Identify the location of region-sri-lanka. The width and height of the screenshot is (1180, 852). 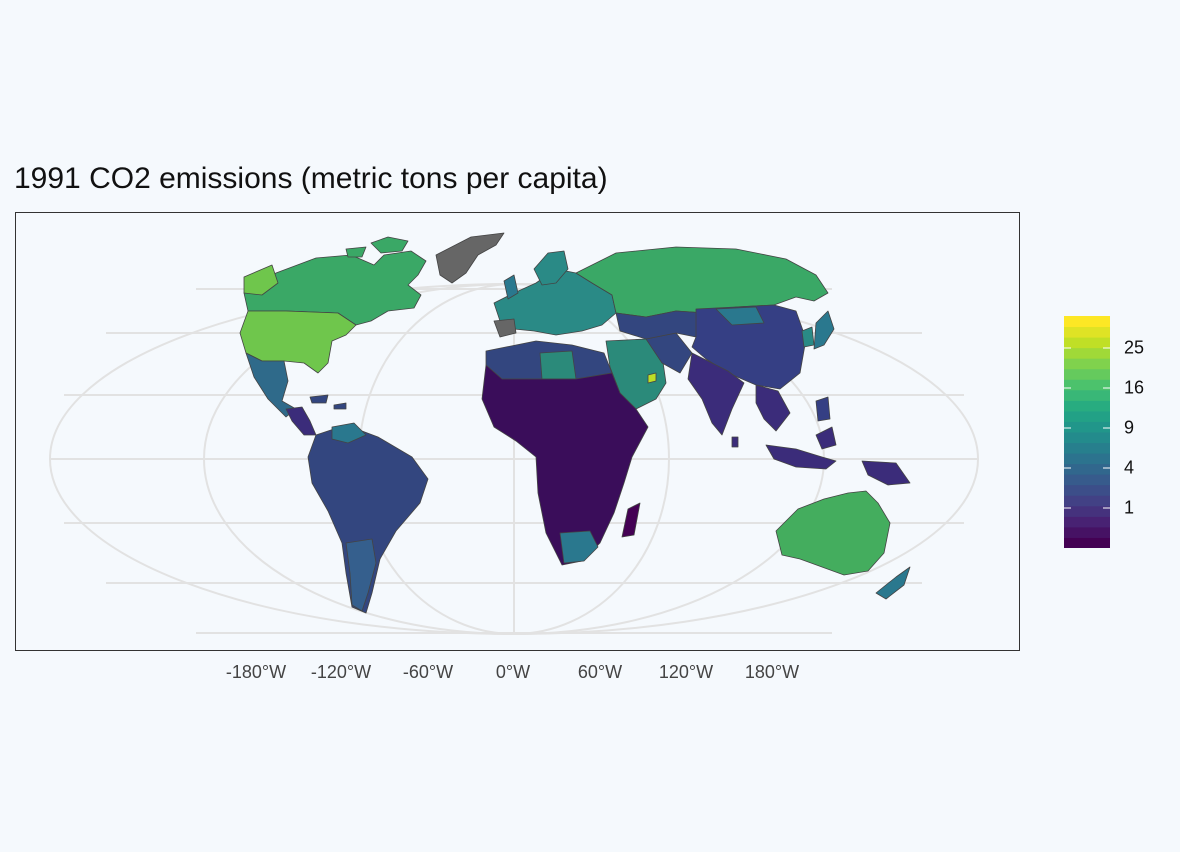
(735, 442).